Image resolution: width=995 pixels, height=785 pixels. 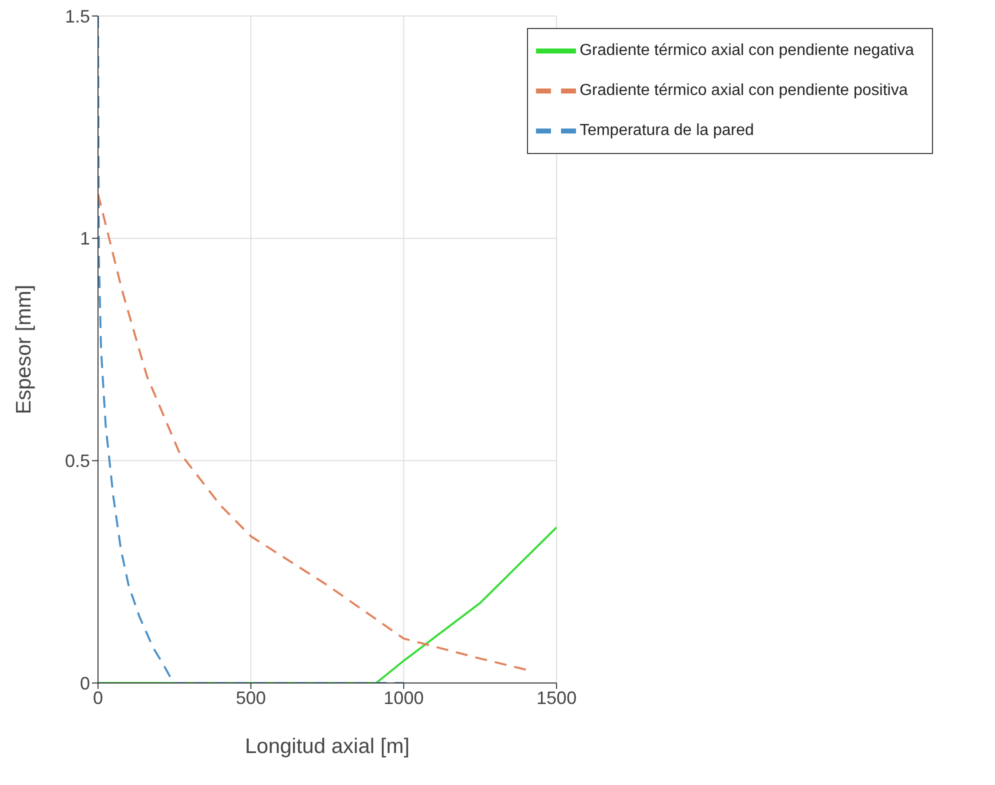 What do you see at coordinates (667, 131) in the screenshot?
I see `legend-label: Temperatura de la pared` at bounding box center [667, 131].